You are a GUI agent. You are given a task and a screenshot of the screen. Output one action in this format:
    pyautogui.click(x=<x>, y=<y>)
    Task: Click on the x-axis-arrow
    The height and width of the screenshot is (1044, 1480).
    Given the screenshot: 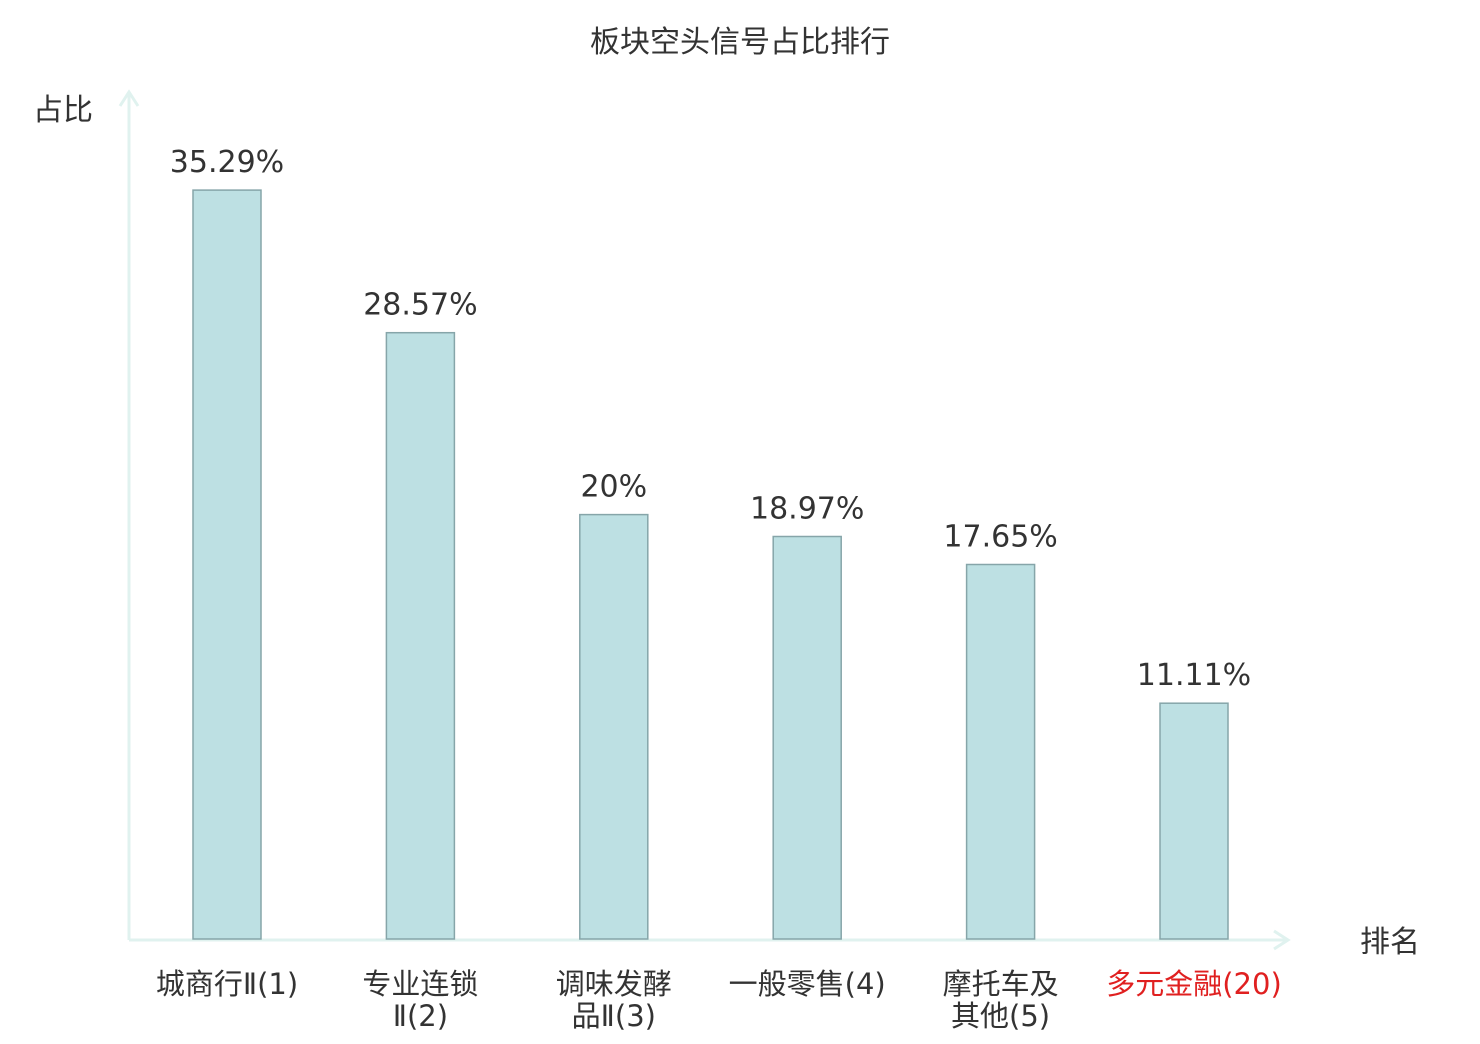 What is the action you would take?
    pyautogui.click(x=1282, y=940)
    